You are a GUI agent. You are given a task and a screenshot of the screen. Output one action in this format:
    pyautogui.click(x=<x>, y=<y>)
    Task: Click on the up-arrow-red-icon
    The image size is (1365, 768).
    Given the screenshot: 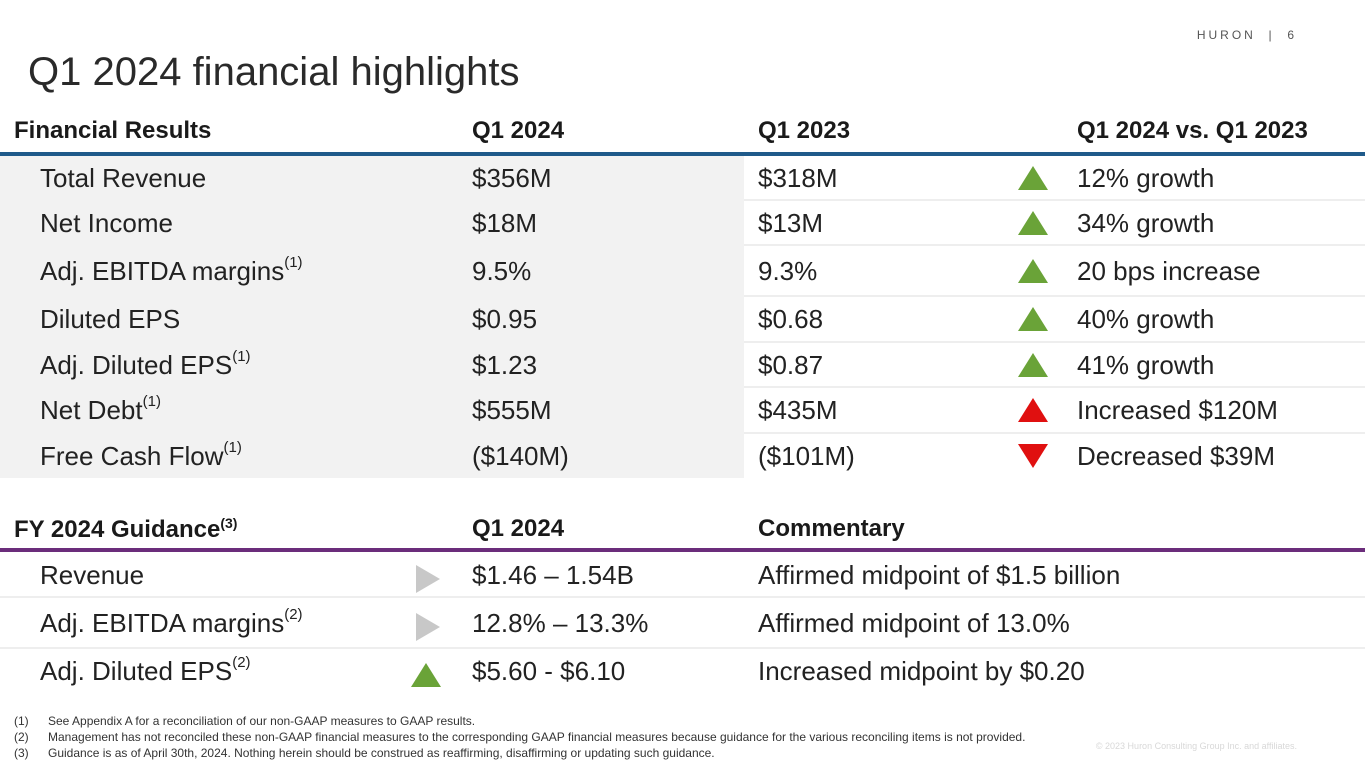 What is the action you would take?
    pyautogui.click(x=1033, y=410)
    